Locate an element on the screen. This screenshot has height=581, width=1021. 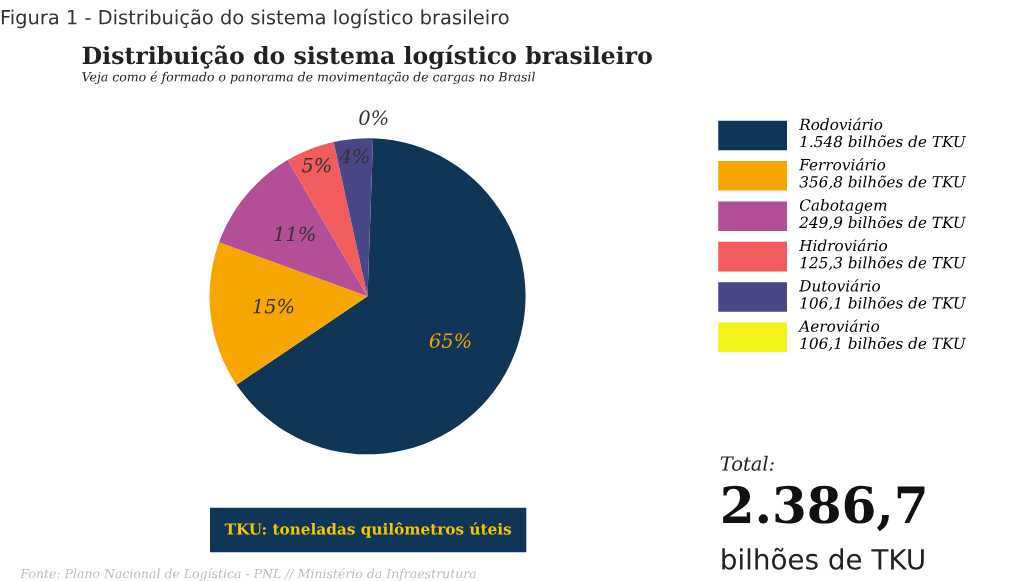
data-label: 15% is located at coordinates (273, 306).